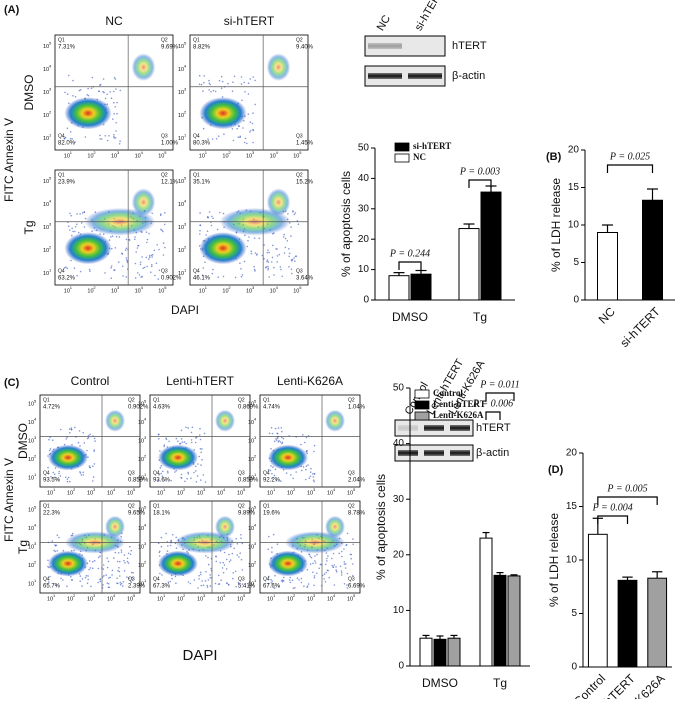 This screenshot has height=704, width=682. Describe the element at coordinates (554, 157) in the screenshot. I see `panel-label: (B)` at that location.